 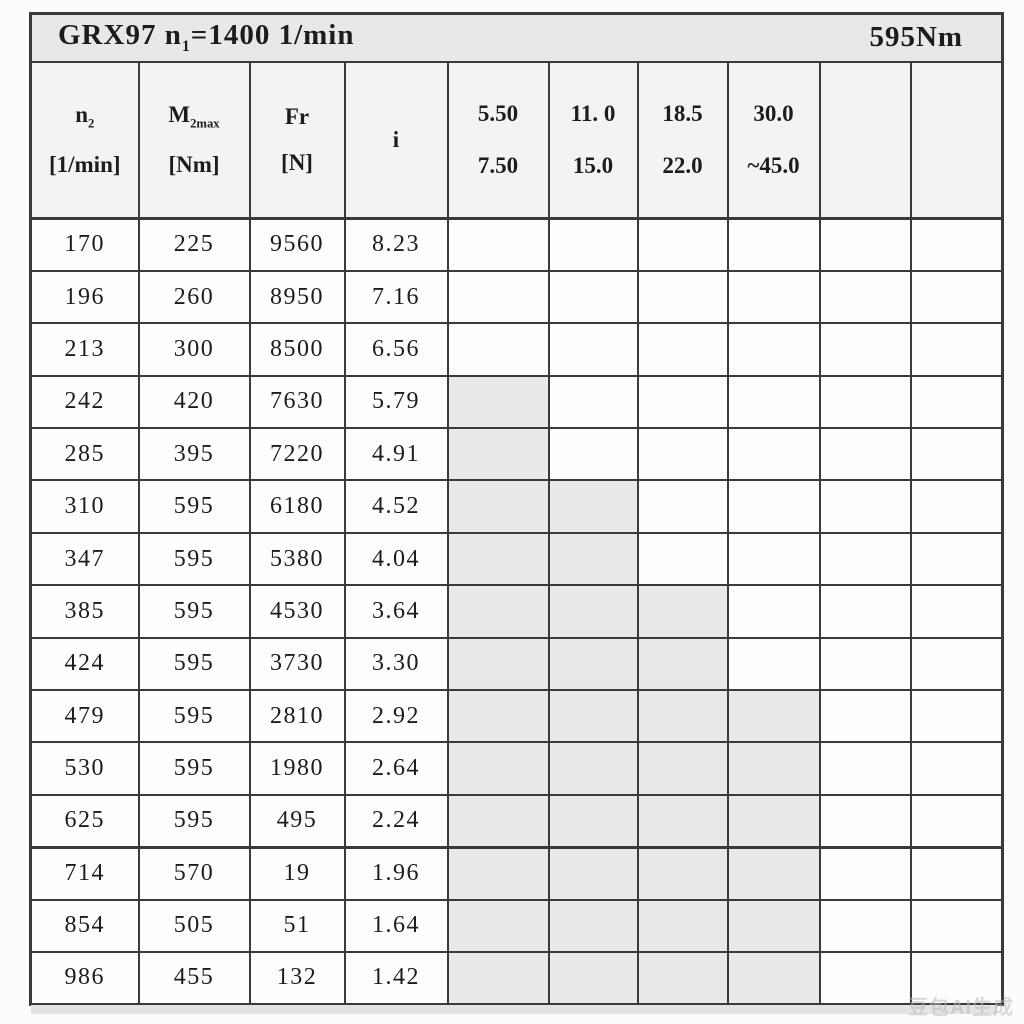 What do you see at coordinates (84, 140) in the screenshot?
I see `col-header-n2: n2 [1/min]` at bounding box center [84, 140].